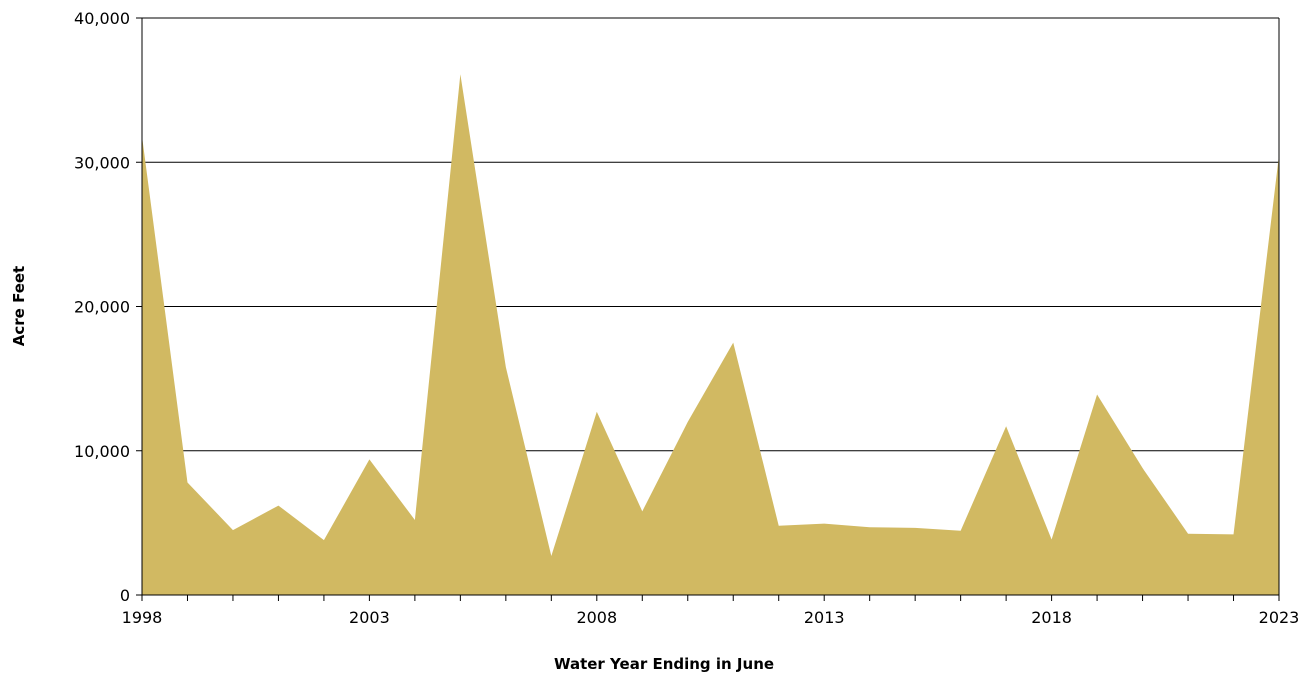 This screenshot has width=1316, height=675. I want to click on y-axis-tick-labels: 0 10,000 20,000 30,000 40,000, so click(102, 307).